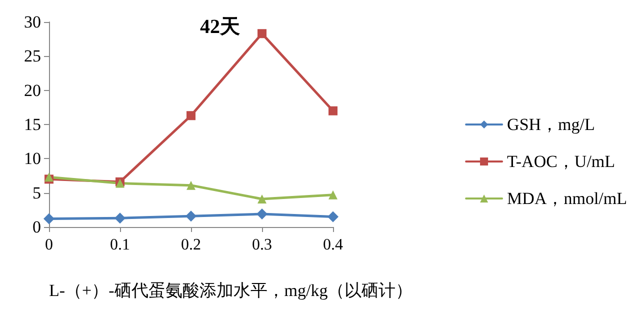 This screenshot has height=323, width=642. Describe the element at coordinates (220, 27) in the screenshot. I see `chart-title: 42天` at that location.